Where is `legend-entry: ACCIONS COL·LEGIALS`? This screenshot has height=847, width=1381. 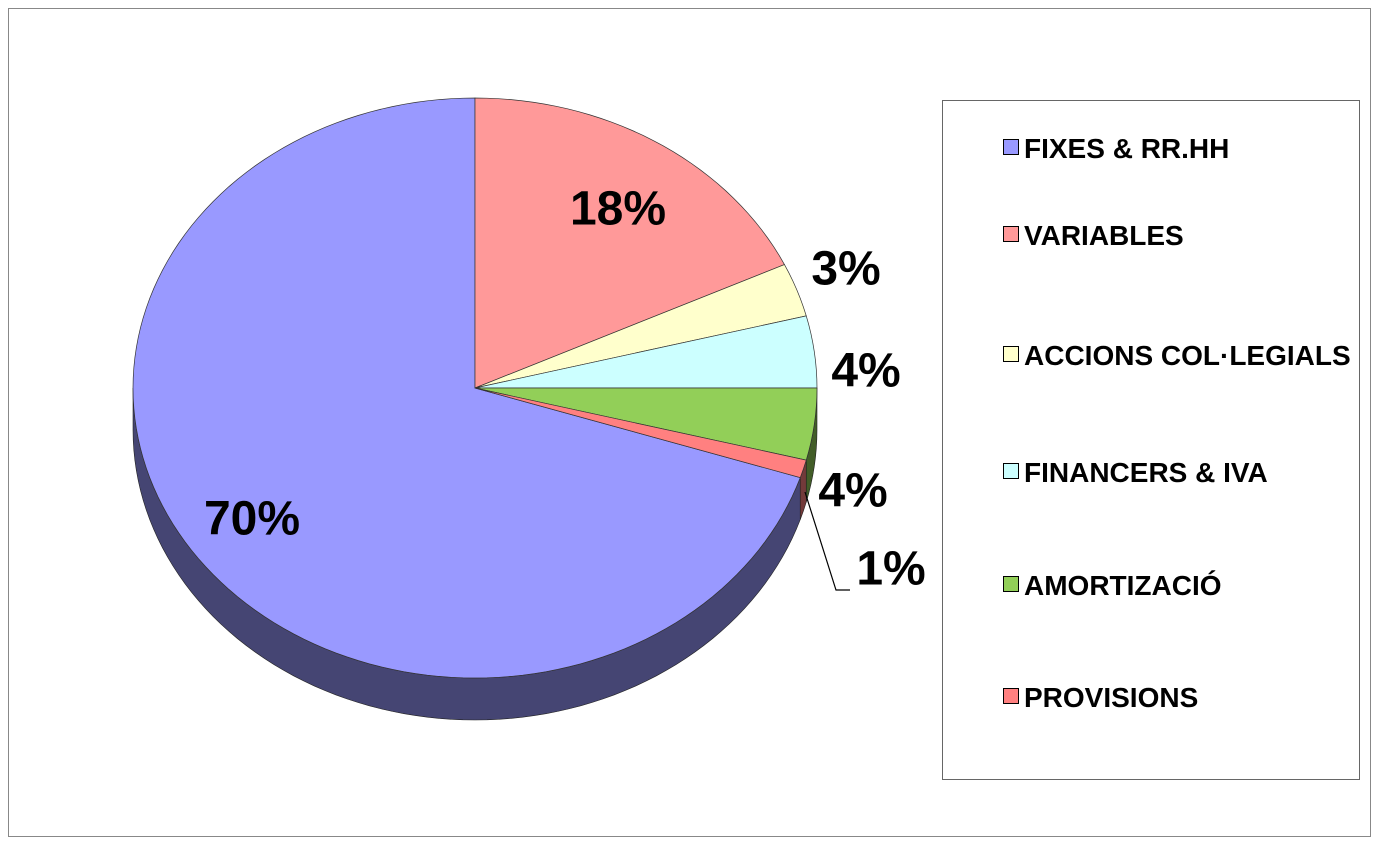
legend-entry: ACCIONS COL·LEGIALS is located at coordinates (1178, 356).